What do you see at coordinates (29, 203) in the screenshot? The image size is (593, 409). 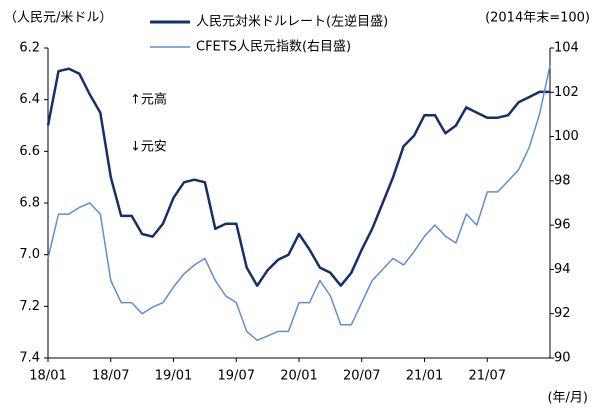 I see `y-tick-label: 6.8` at bounding box center [29, 203].